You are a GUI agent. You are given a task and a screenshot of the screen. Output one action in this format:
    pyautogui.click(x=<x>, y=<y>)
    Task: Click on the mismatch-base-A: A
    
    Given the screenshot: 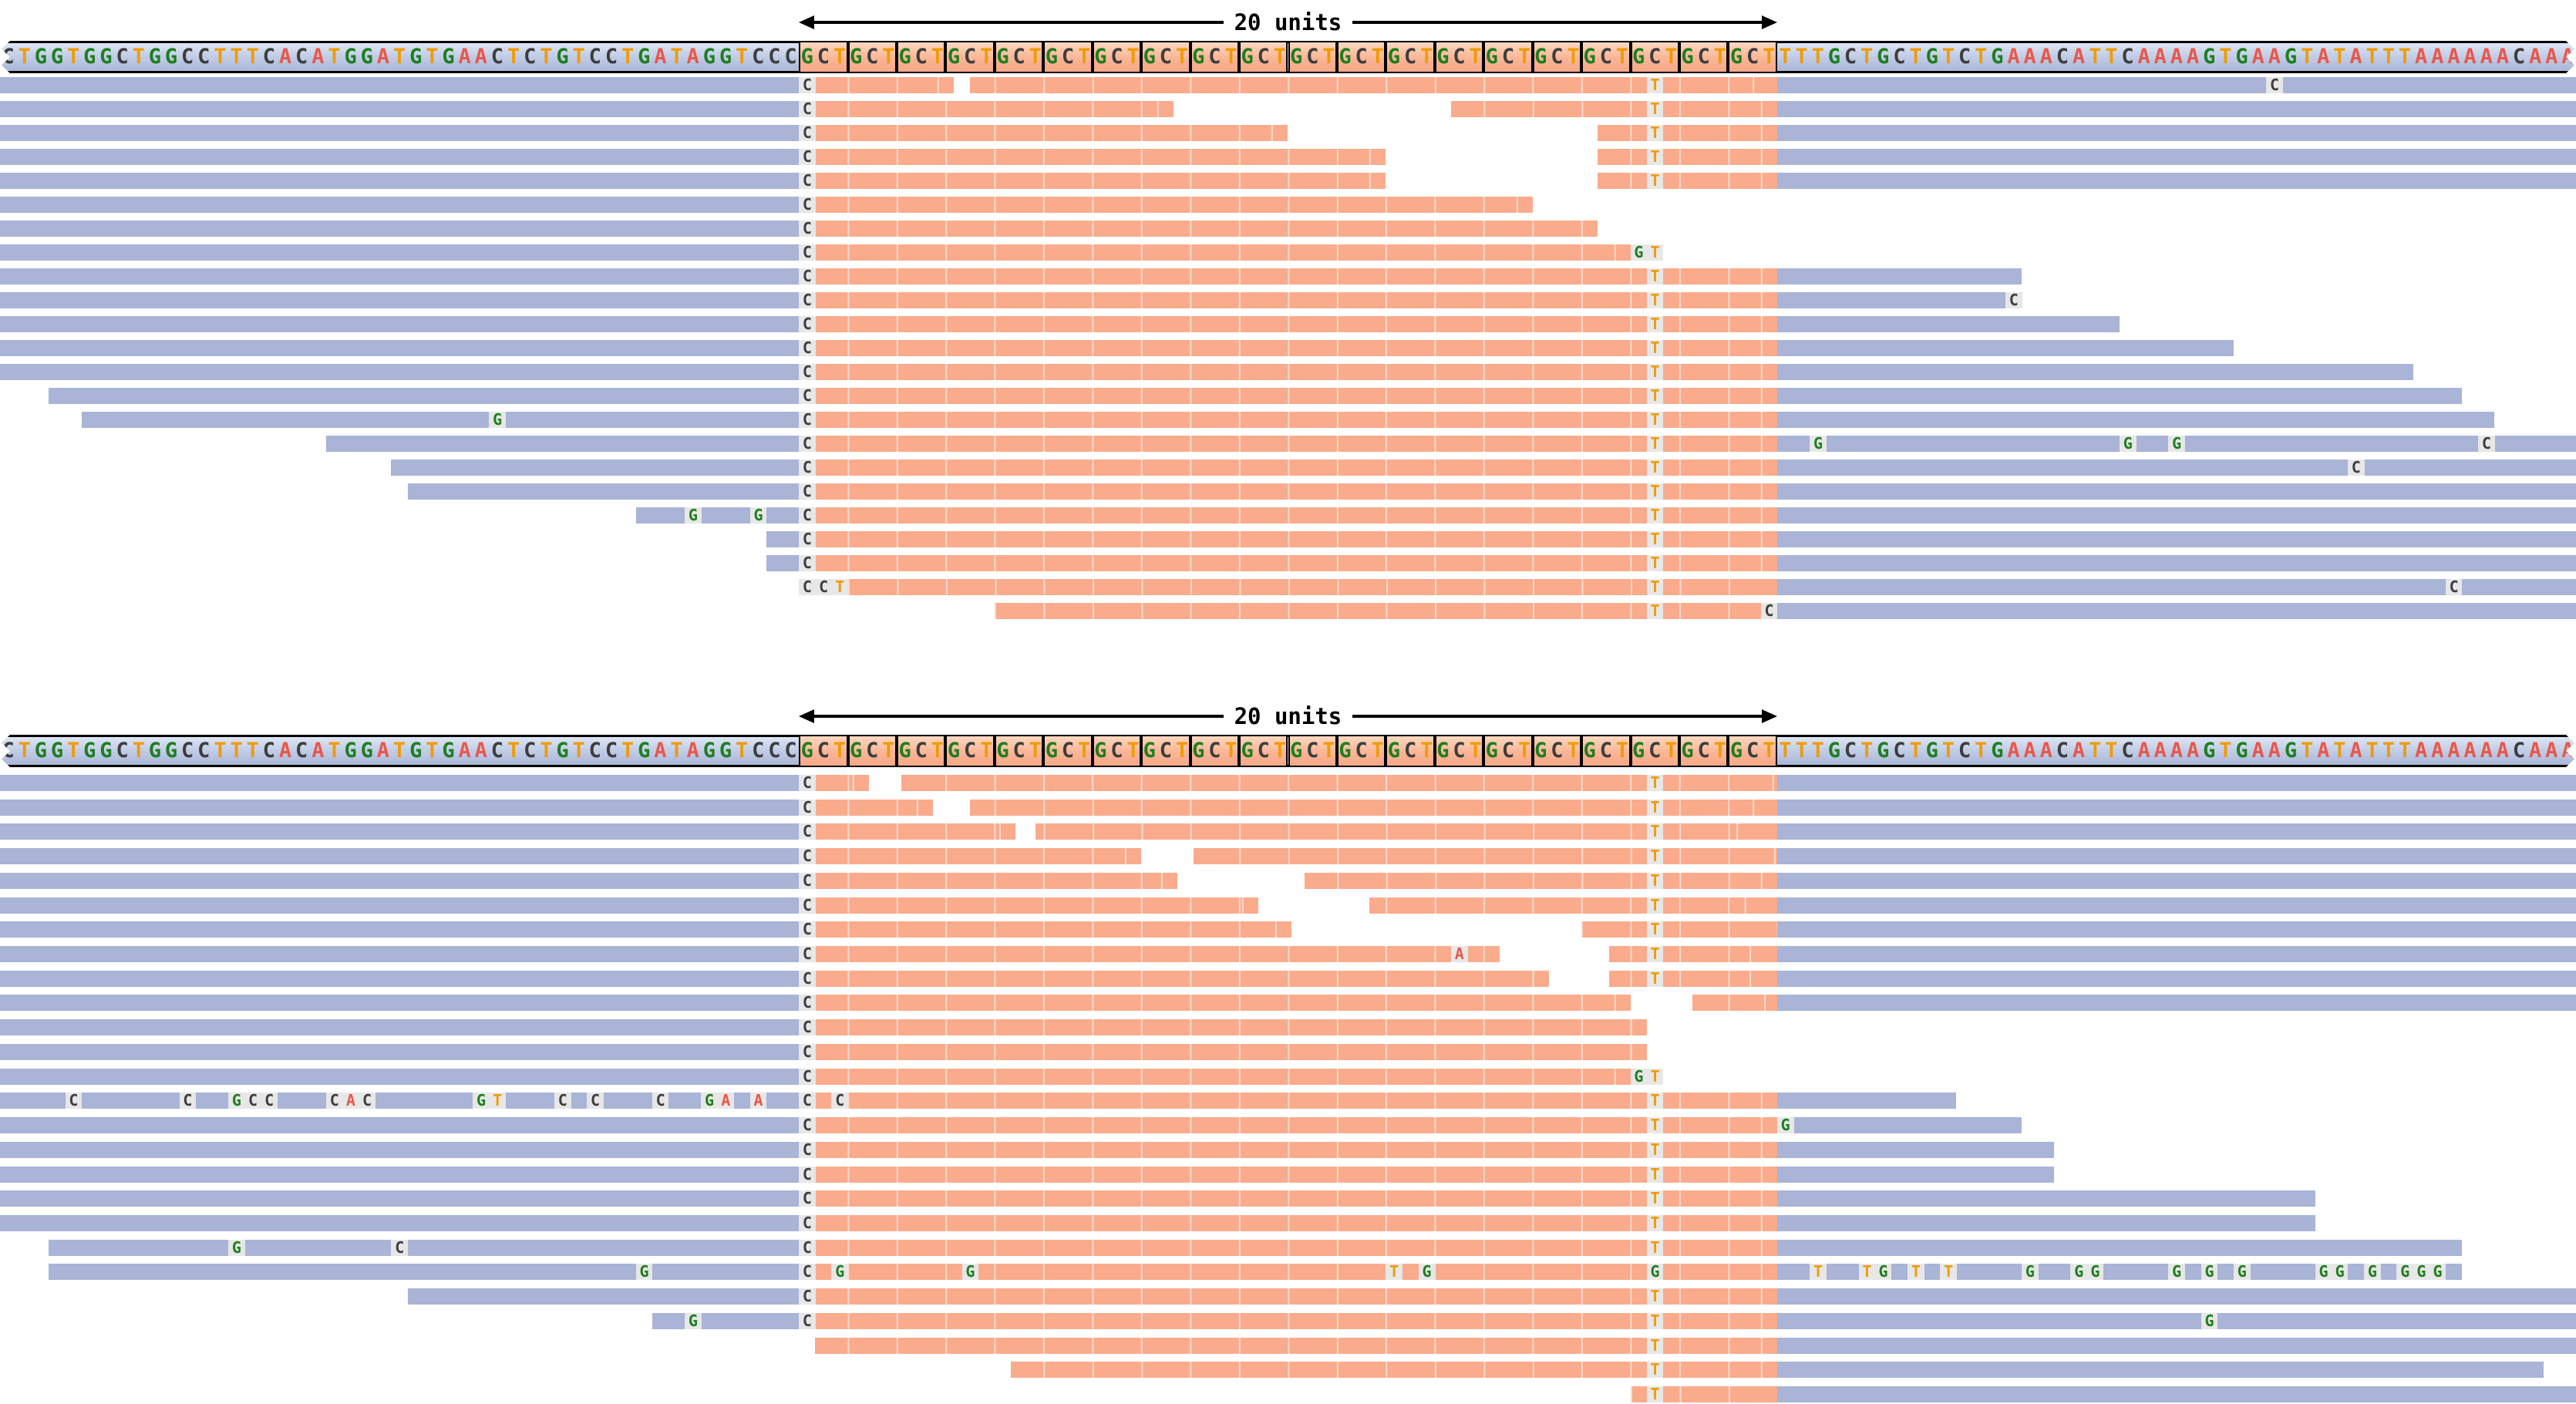 What is the action you would take?
    pyautogui.click(x=351, y=1101)
    